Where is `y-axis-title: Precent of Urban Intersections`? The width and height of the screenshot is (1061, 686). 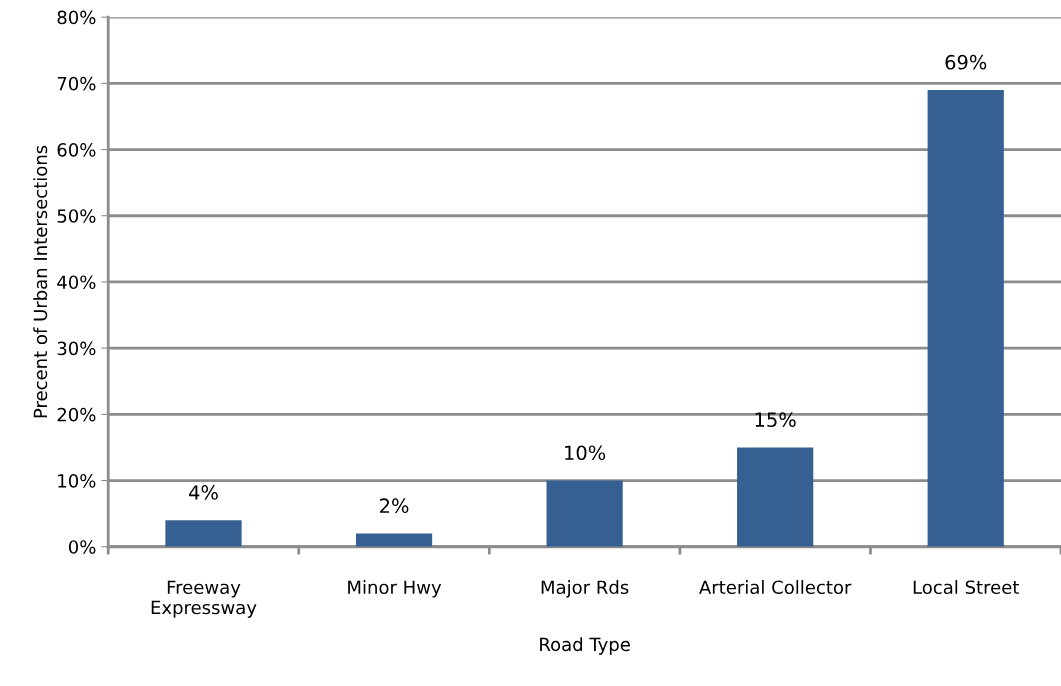 y-axis-title: Precent of Urban Intersections is located at coordinates (40, 281).